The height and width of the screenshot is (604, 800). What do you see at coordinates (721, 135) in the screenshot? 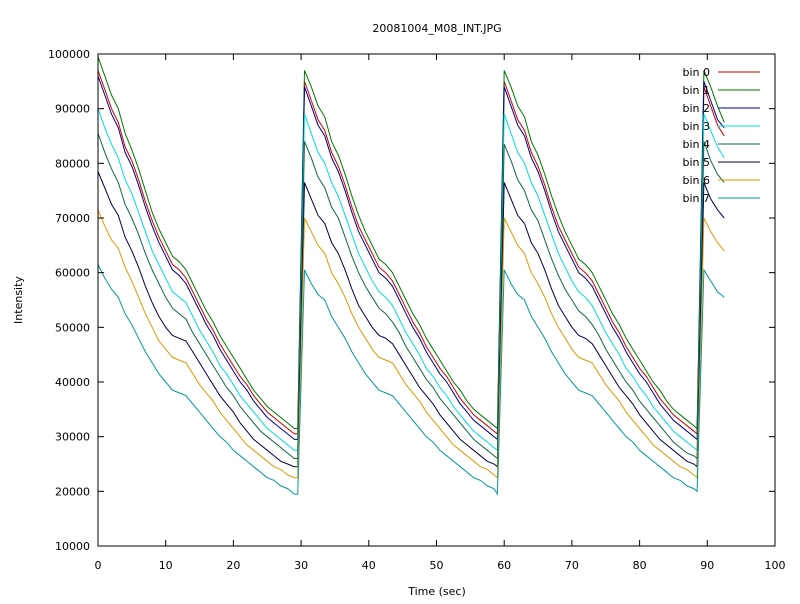
I see `legend: bin 0 bin 1 bin 2 bin 3 bin 4 bin 5 bin 6 bin 7` at bounding box center [721, 135].